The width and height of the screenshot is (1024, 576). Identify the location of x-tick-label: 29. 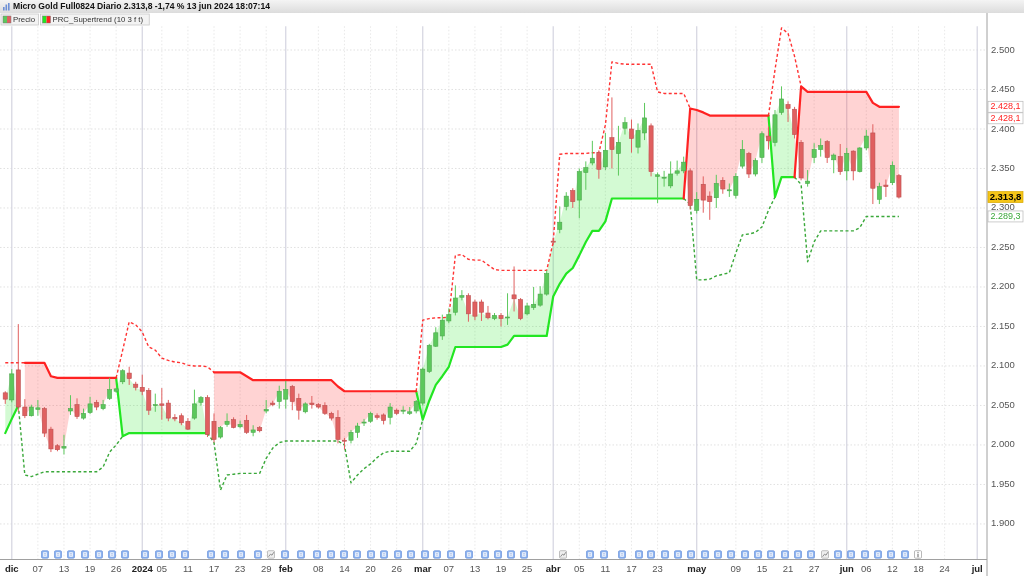
(266, 568).